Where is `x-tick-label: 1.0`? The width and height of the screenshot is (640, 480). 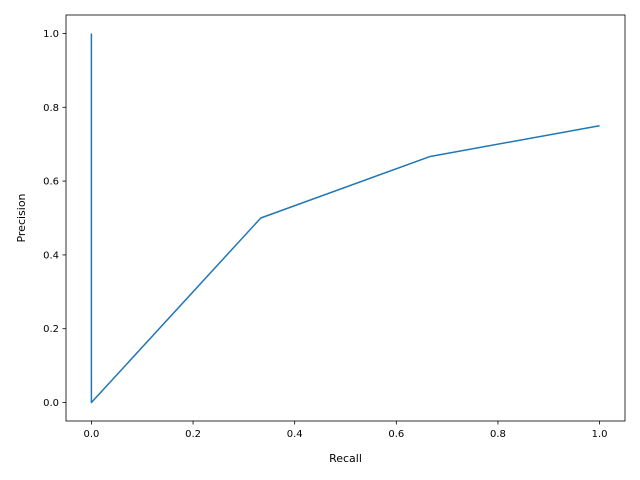
x-tick-label: 1.0 is located at coordinates (600, 434).